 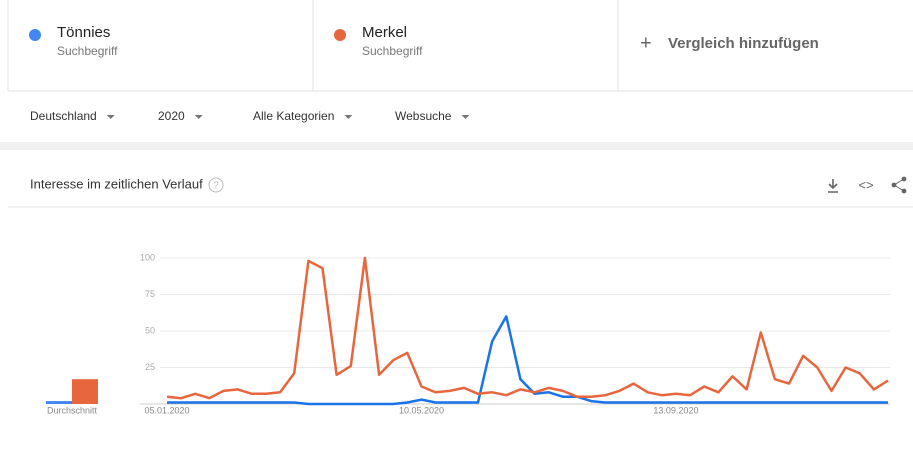 I want to click on y-tick-label: 100, so click(x=147, y=257).